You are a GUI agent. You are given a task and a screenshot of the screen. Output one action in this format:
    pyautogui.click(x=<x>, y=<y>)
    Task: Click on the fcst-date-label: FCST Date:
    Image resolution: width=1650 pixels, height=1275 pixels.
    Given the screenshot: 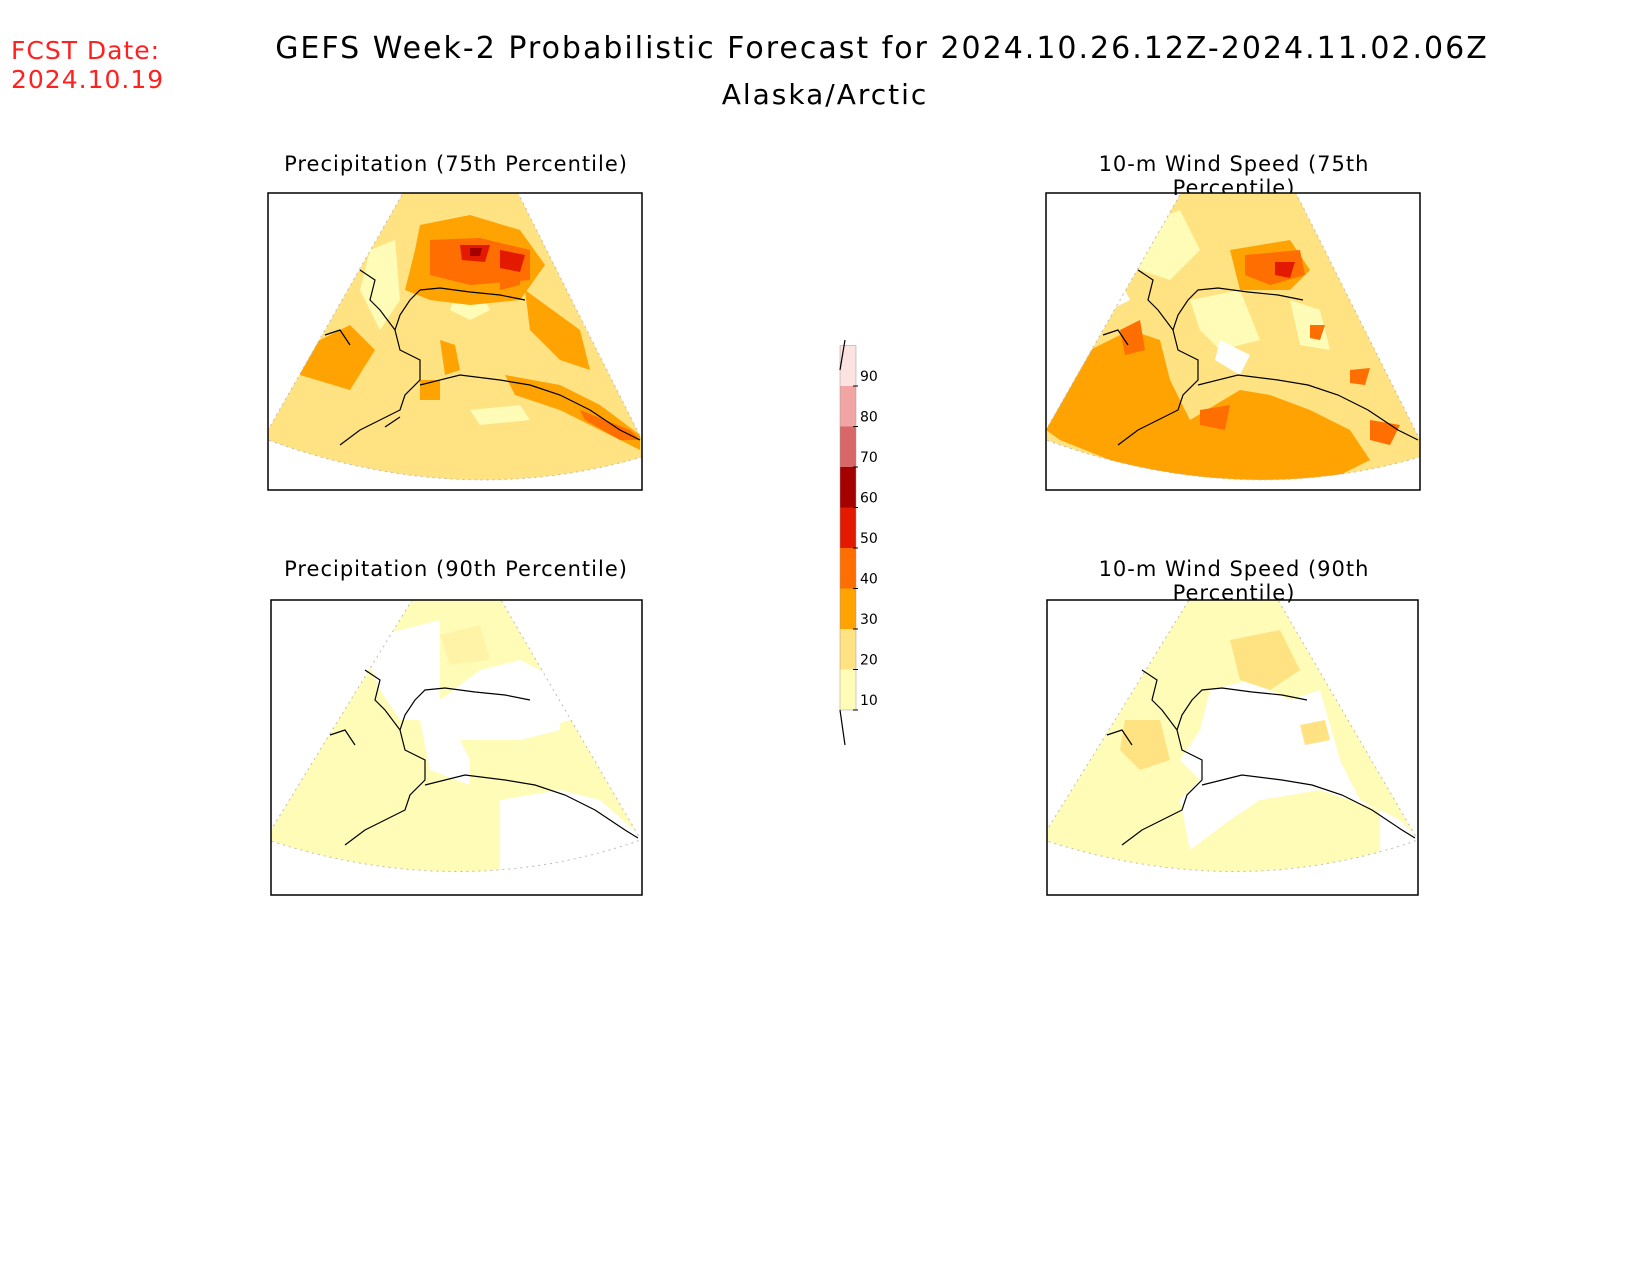 What is the action you would take?
    pyautogui.click(x=86, y=50)
    